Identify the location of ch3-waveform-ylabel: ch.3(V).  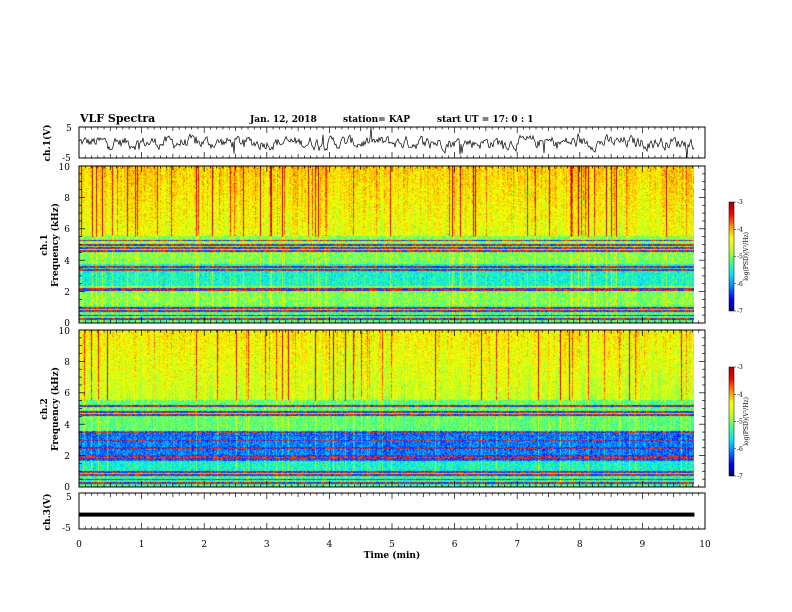
(47, 512).